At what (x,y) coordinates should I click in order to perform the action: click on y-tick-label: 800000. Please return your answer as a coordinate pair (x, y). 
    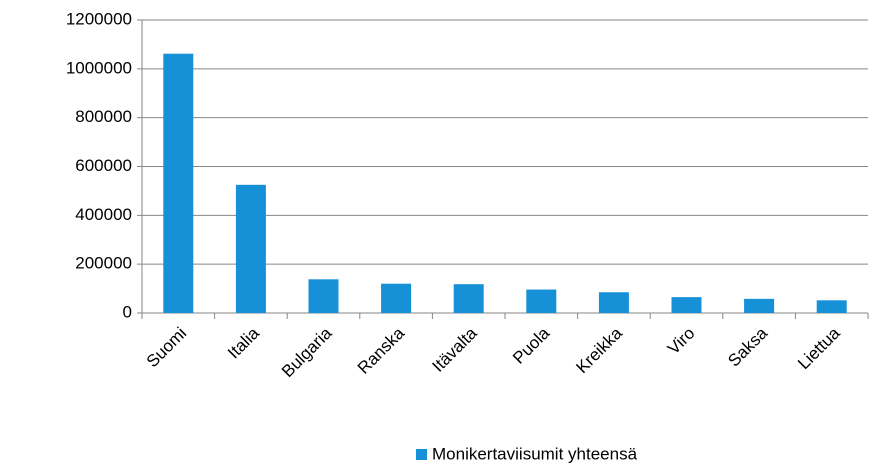
    Looking at the image, I should click on (103, 116).